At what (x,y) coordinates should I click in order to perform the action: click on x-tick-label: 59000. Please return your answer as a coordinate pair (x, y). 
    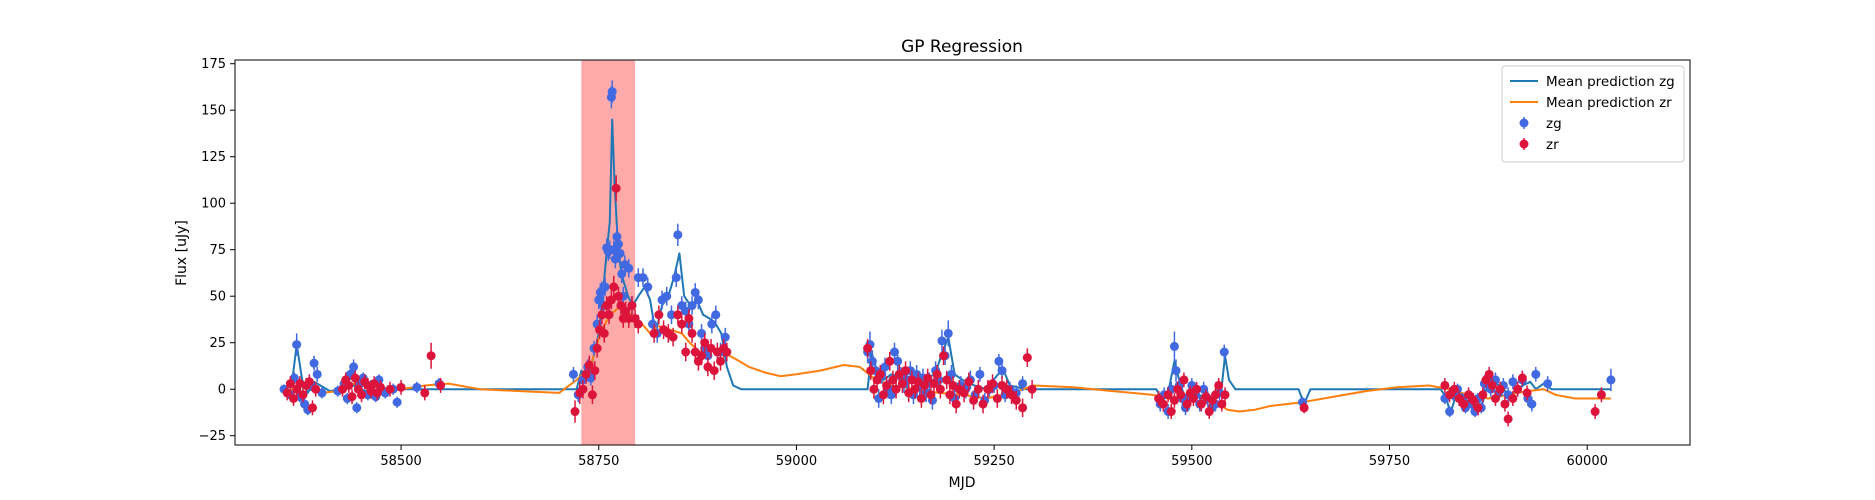
    Looking at the image, I should click on (796, 461).